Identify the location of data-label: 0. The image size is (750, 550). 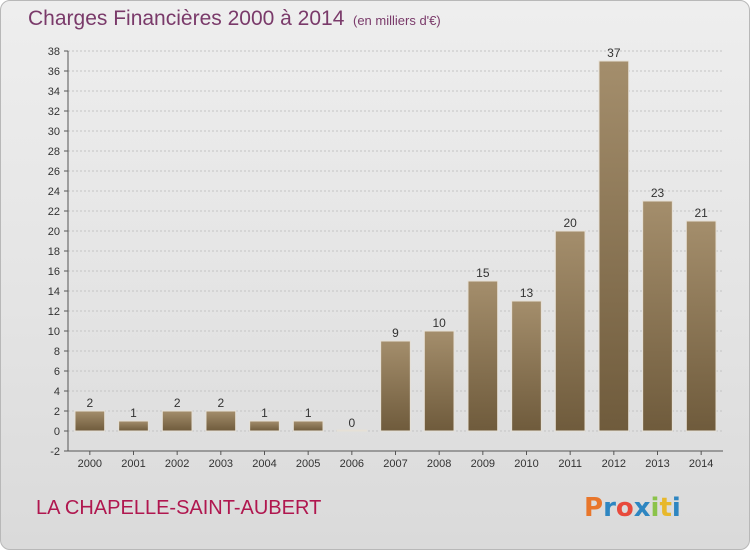
(351, 423).